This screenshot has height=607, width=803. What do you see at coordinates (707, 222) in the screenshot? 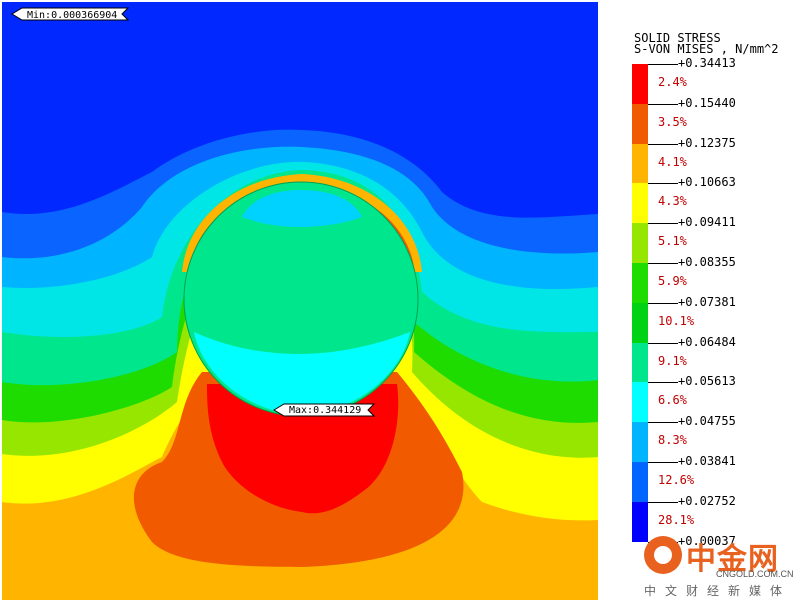
I see `legend-tick-value: +0.09411` at bounding box center [707, 222].